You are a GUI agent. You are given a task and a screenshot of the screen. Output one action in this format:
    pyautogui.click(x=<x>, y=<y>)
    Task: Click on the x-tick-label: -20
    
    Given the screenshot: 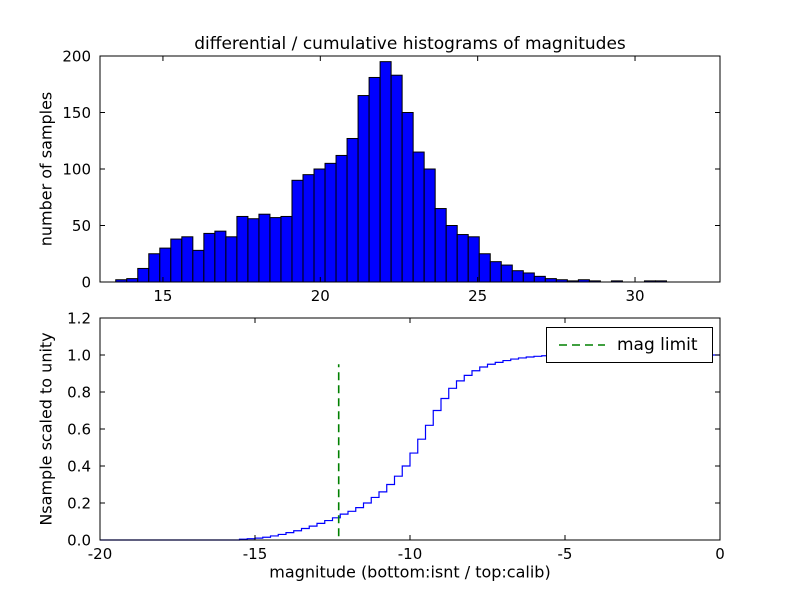 What is the action you would take?
    pyautogui.click(x=100, y=554)
    